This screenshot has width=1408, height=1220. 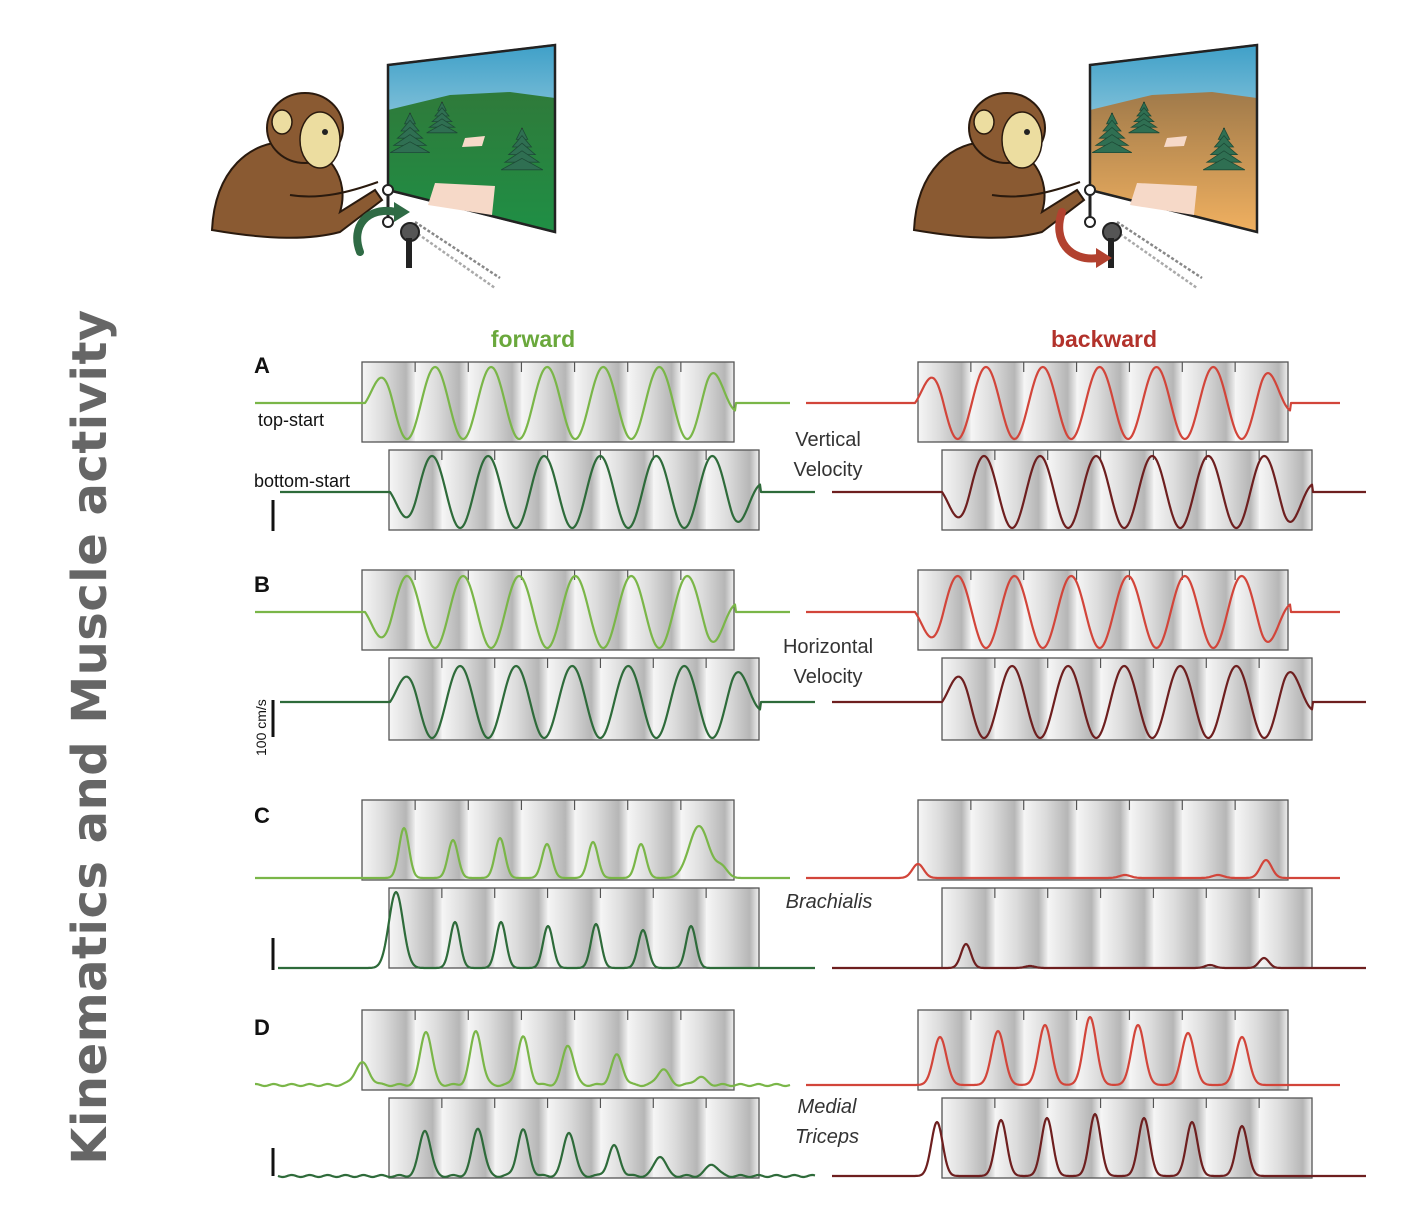 I want to click on panel-a-forward-top, so click(x=548, y=402).